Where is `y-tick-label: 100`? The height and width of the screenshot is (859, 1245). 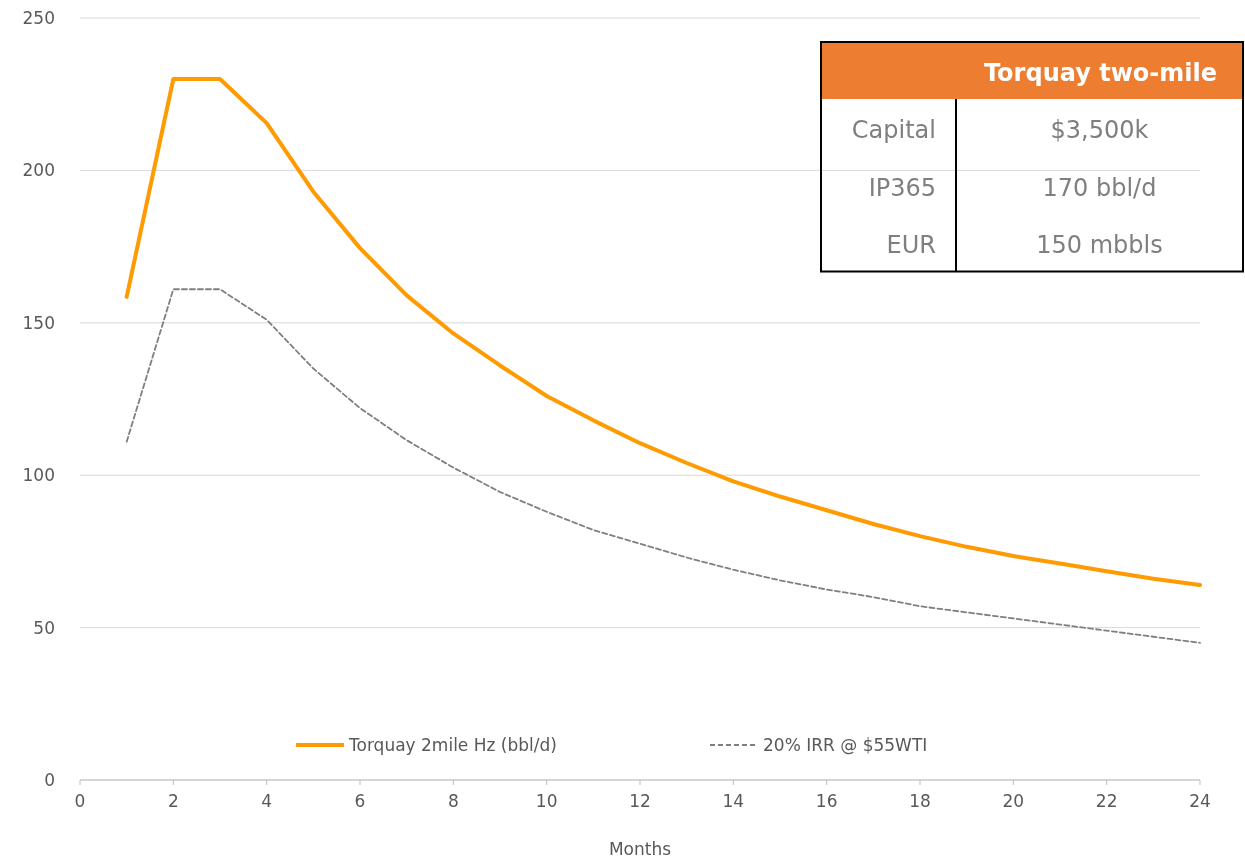
y-tick-label: 100 is located at coordinates (38, 475).